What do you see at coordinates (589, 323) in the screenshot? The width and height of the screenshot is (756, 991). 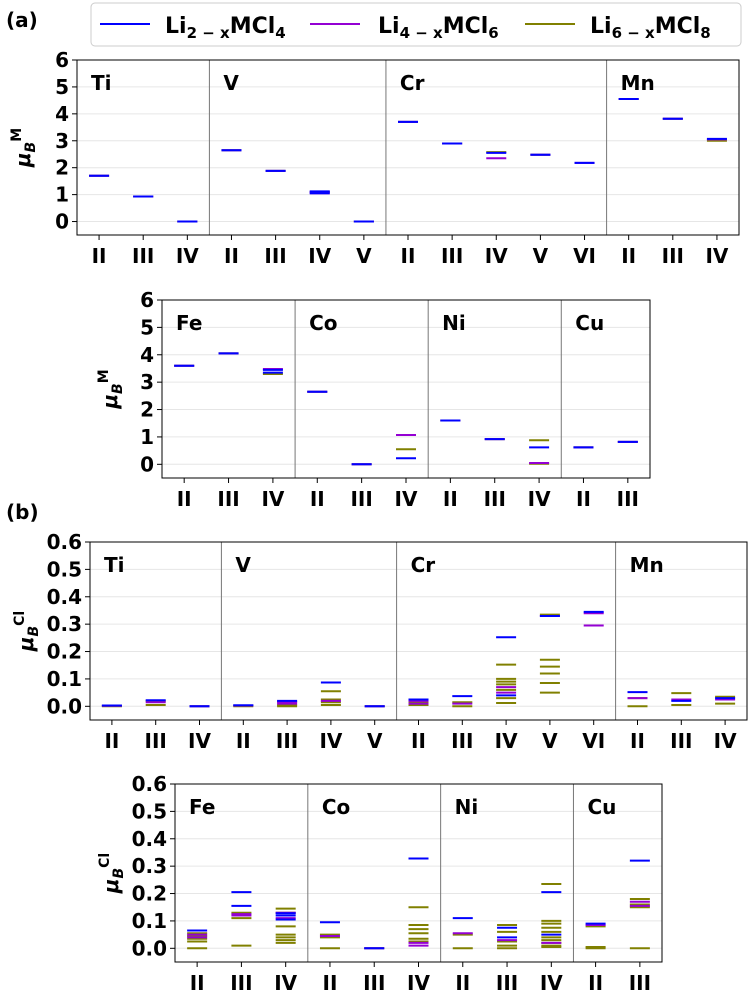 I see `element-label: Cu` at bounding box center [589, 323].